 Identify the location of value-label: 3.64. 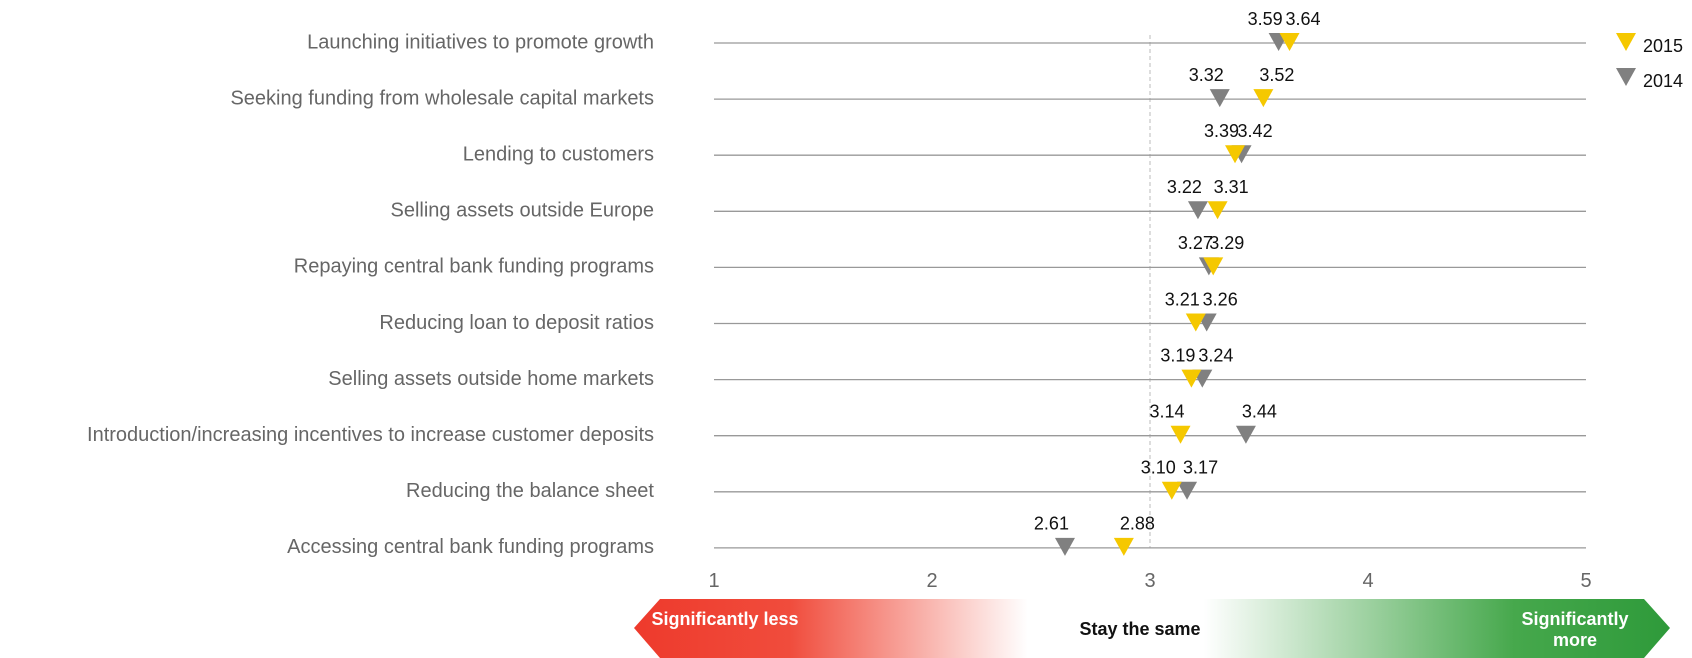
(1303, 19).